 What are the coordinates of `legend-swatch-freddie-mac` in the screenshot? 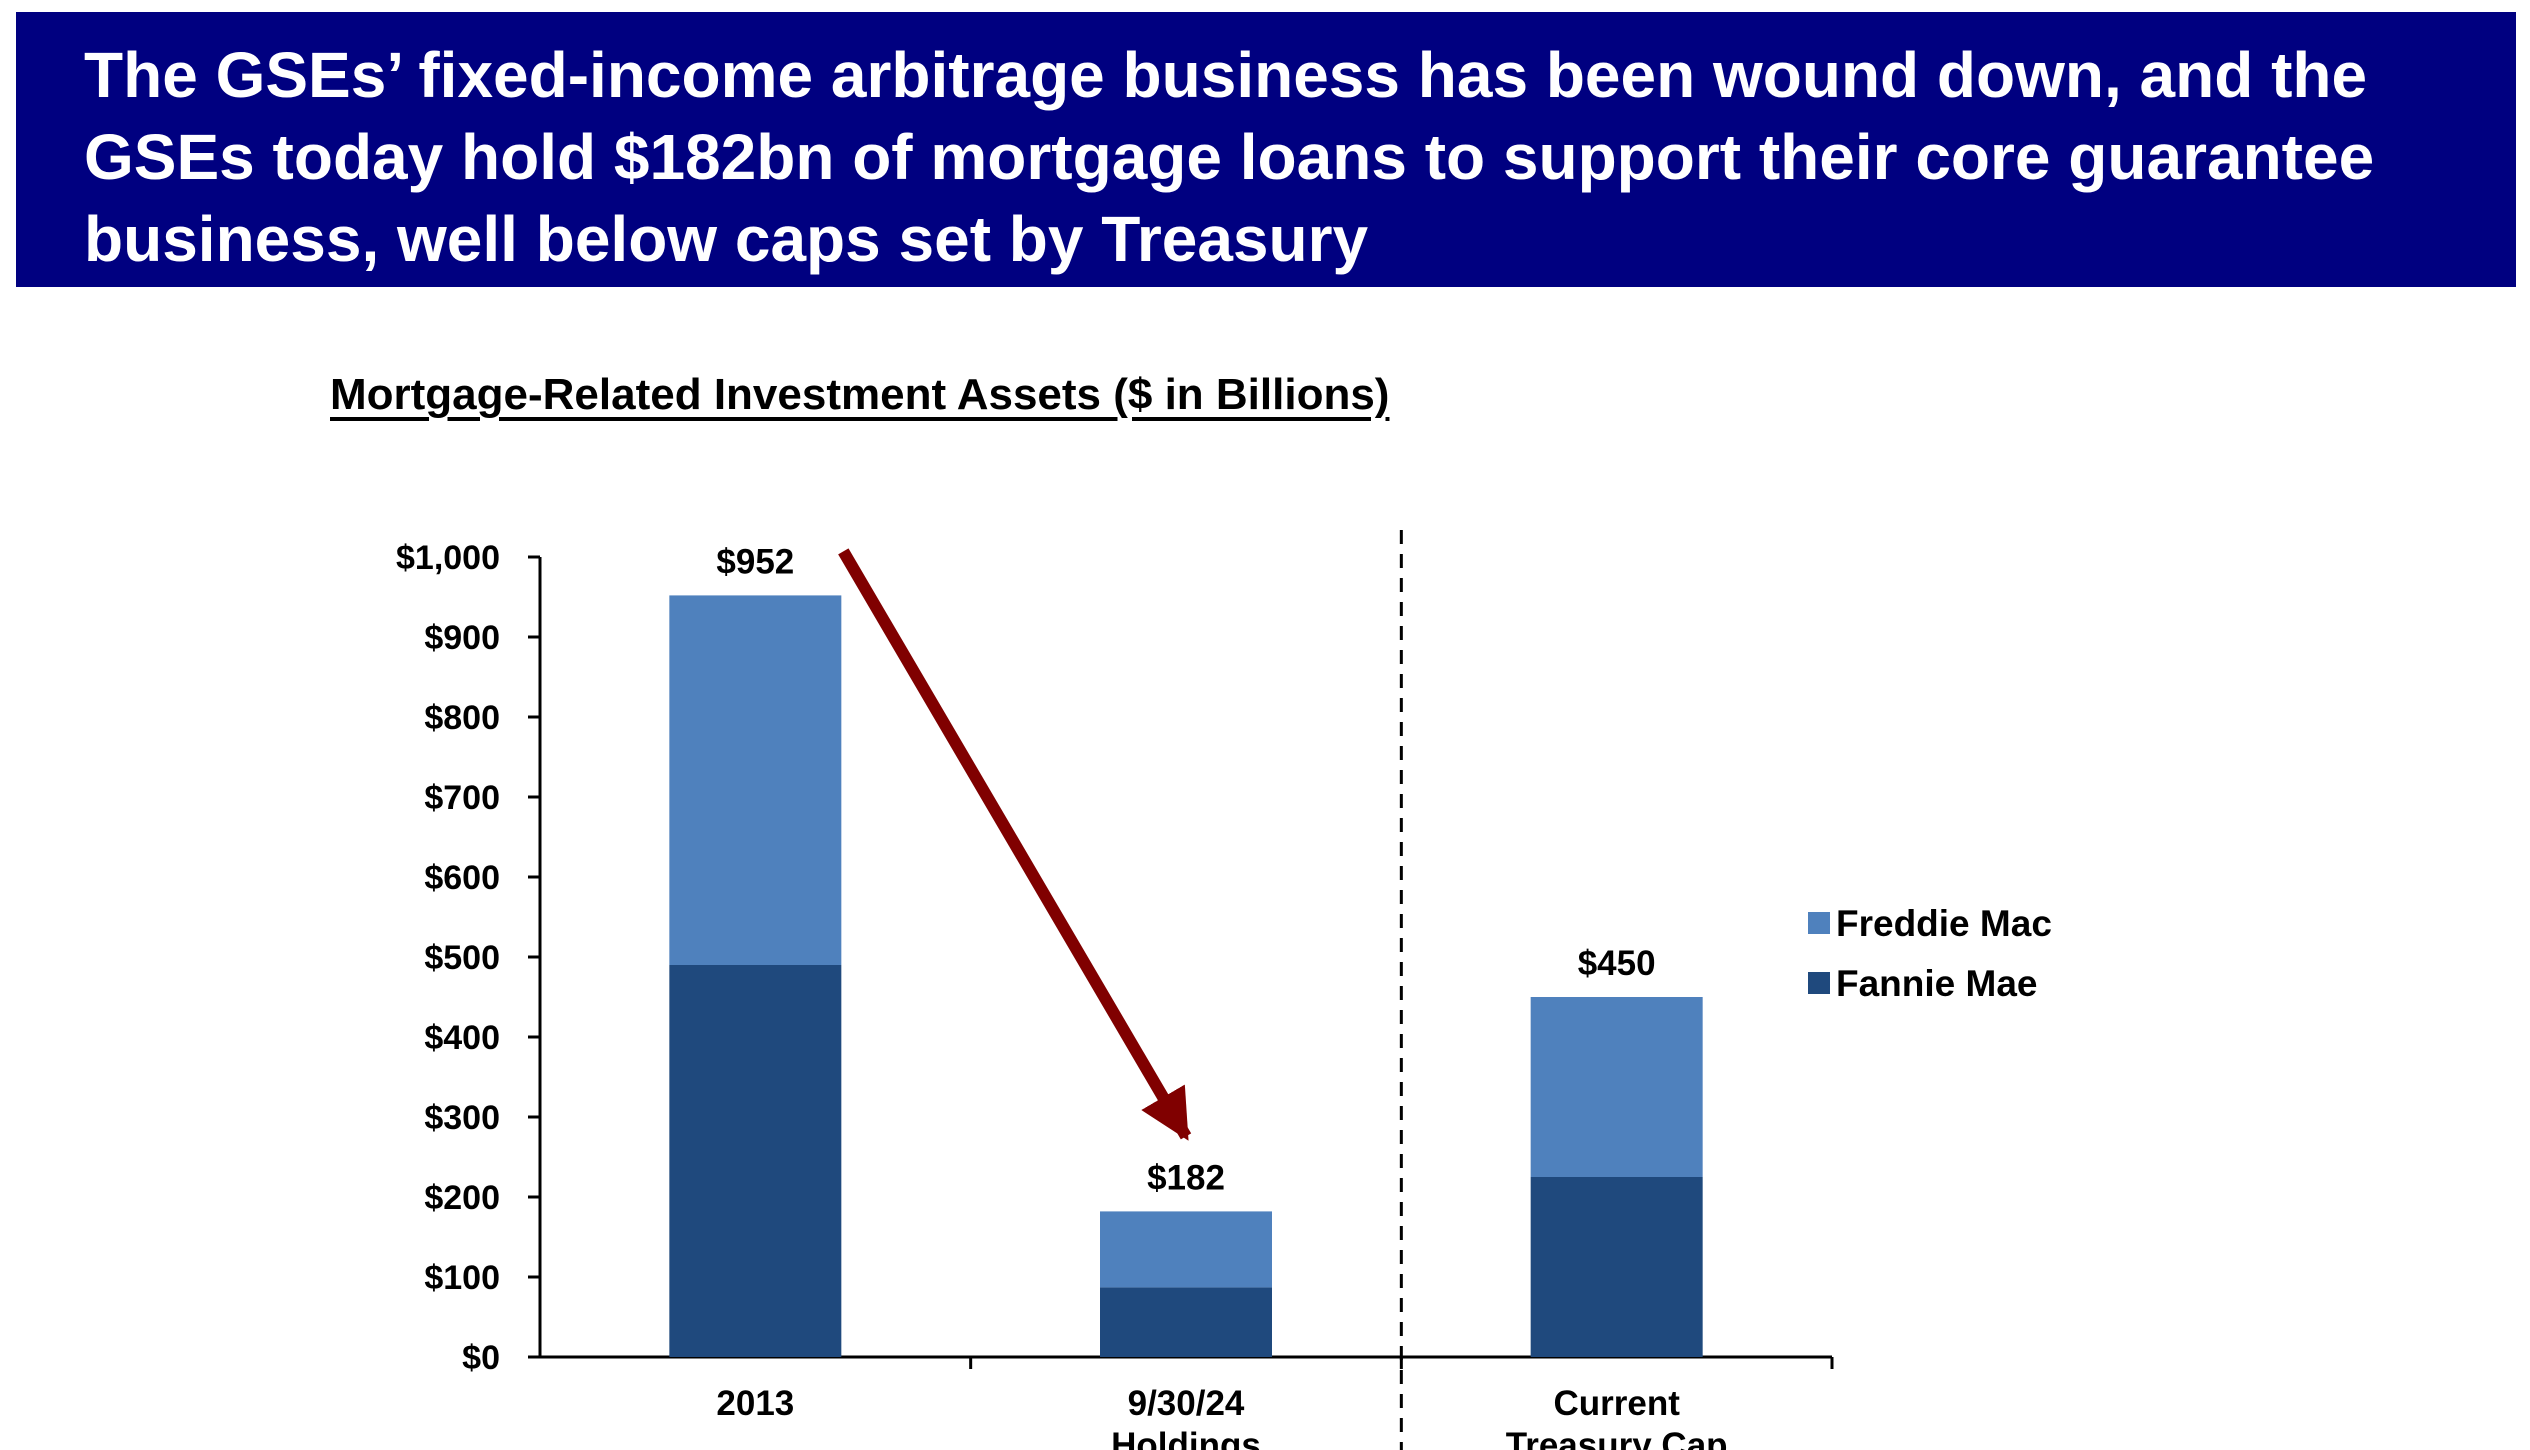 It's located at (1819, 923).